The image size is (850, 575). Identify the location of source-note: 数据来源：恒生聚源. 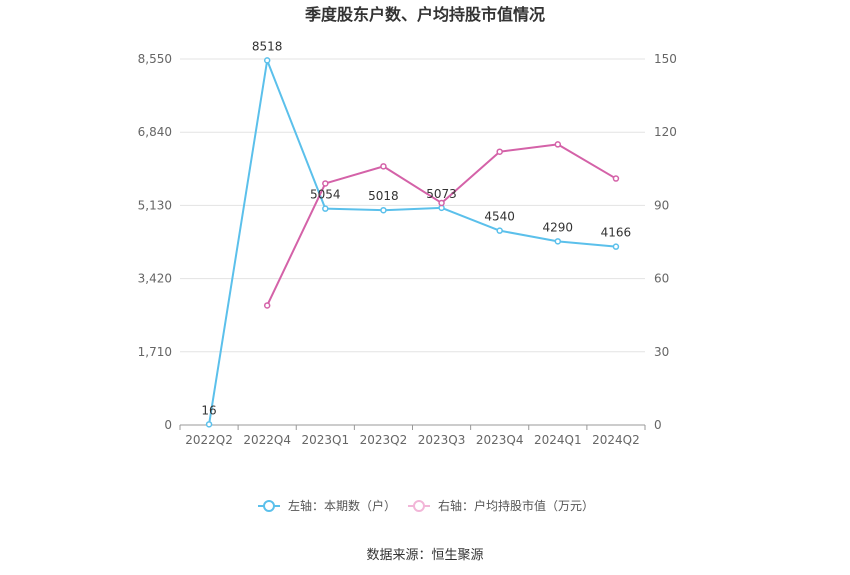
(424, 555).